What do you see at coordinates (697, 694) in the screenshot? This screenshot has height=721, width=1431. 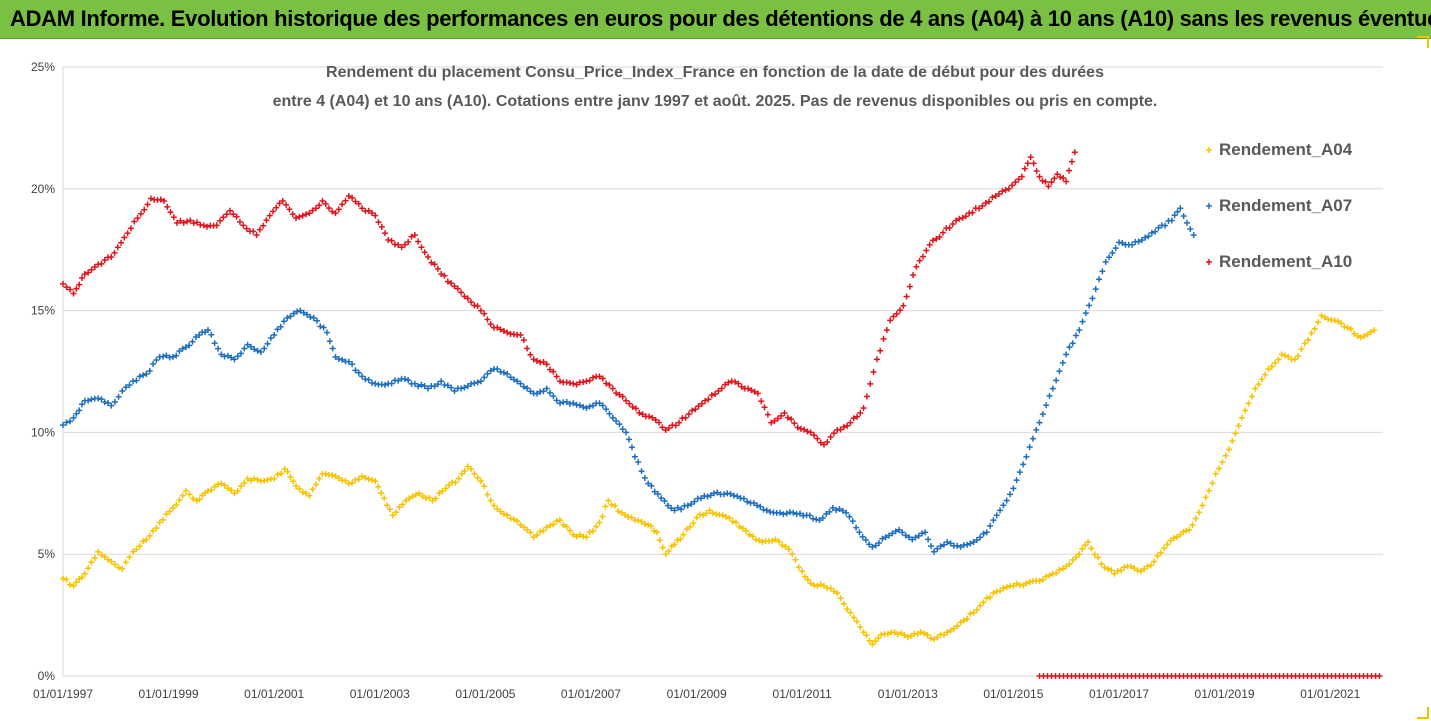 I see `x-tick-label: 01/01/2009` at bounding box center [697, 694].